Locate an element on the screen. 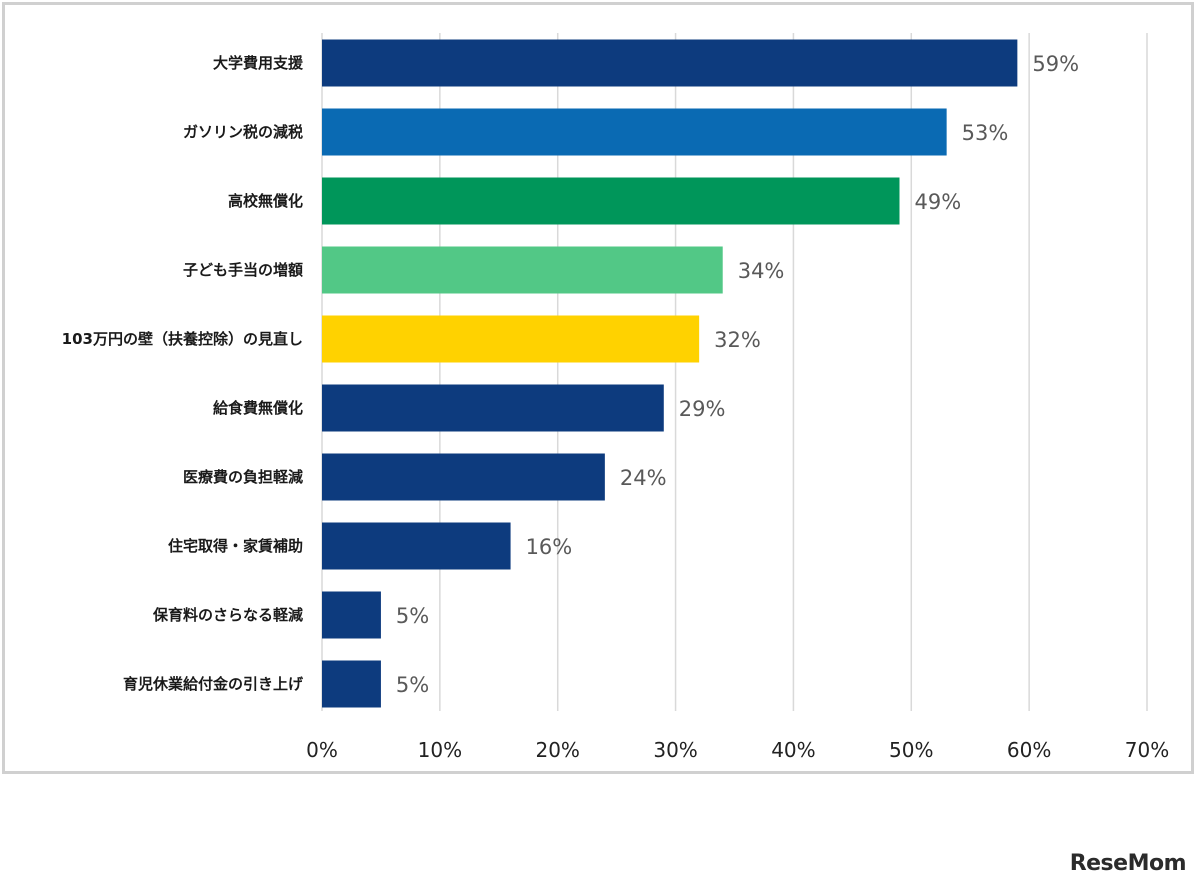 This screenshot has height=882, width=1200. category-label: 保育料のさらなる軽減 is located at coordinates (227, 615).